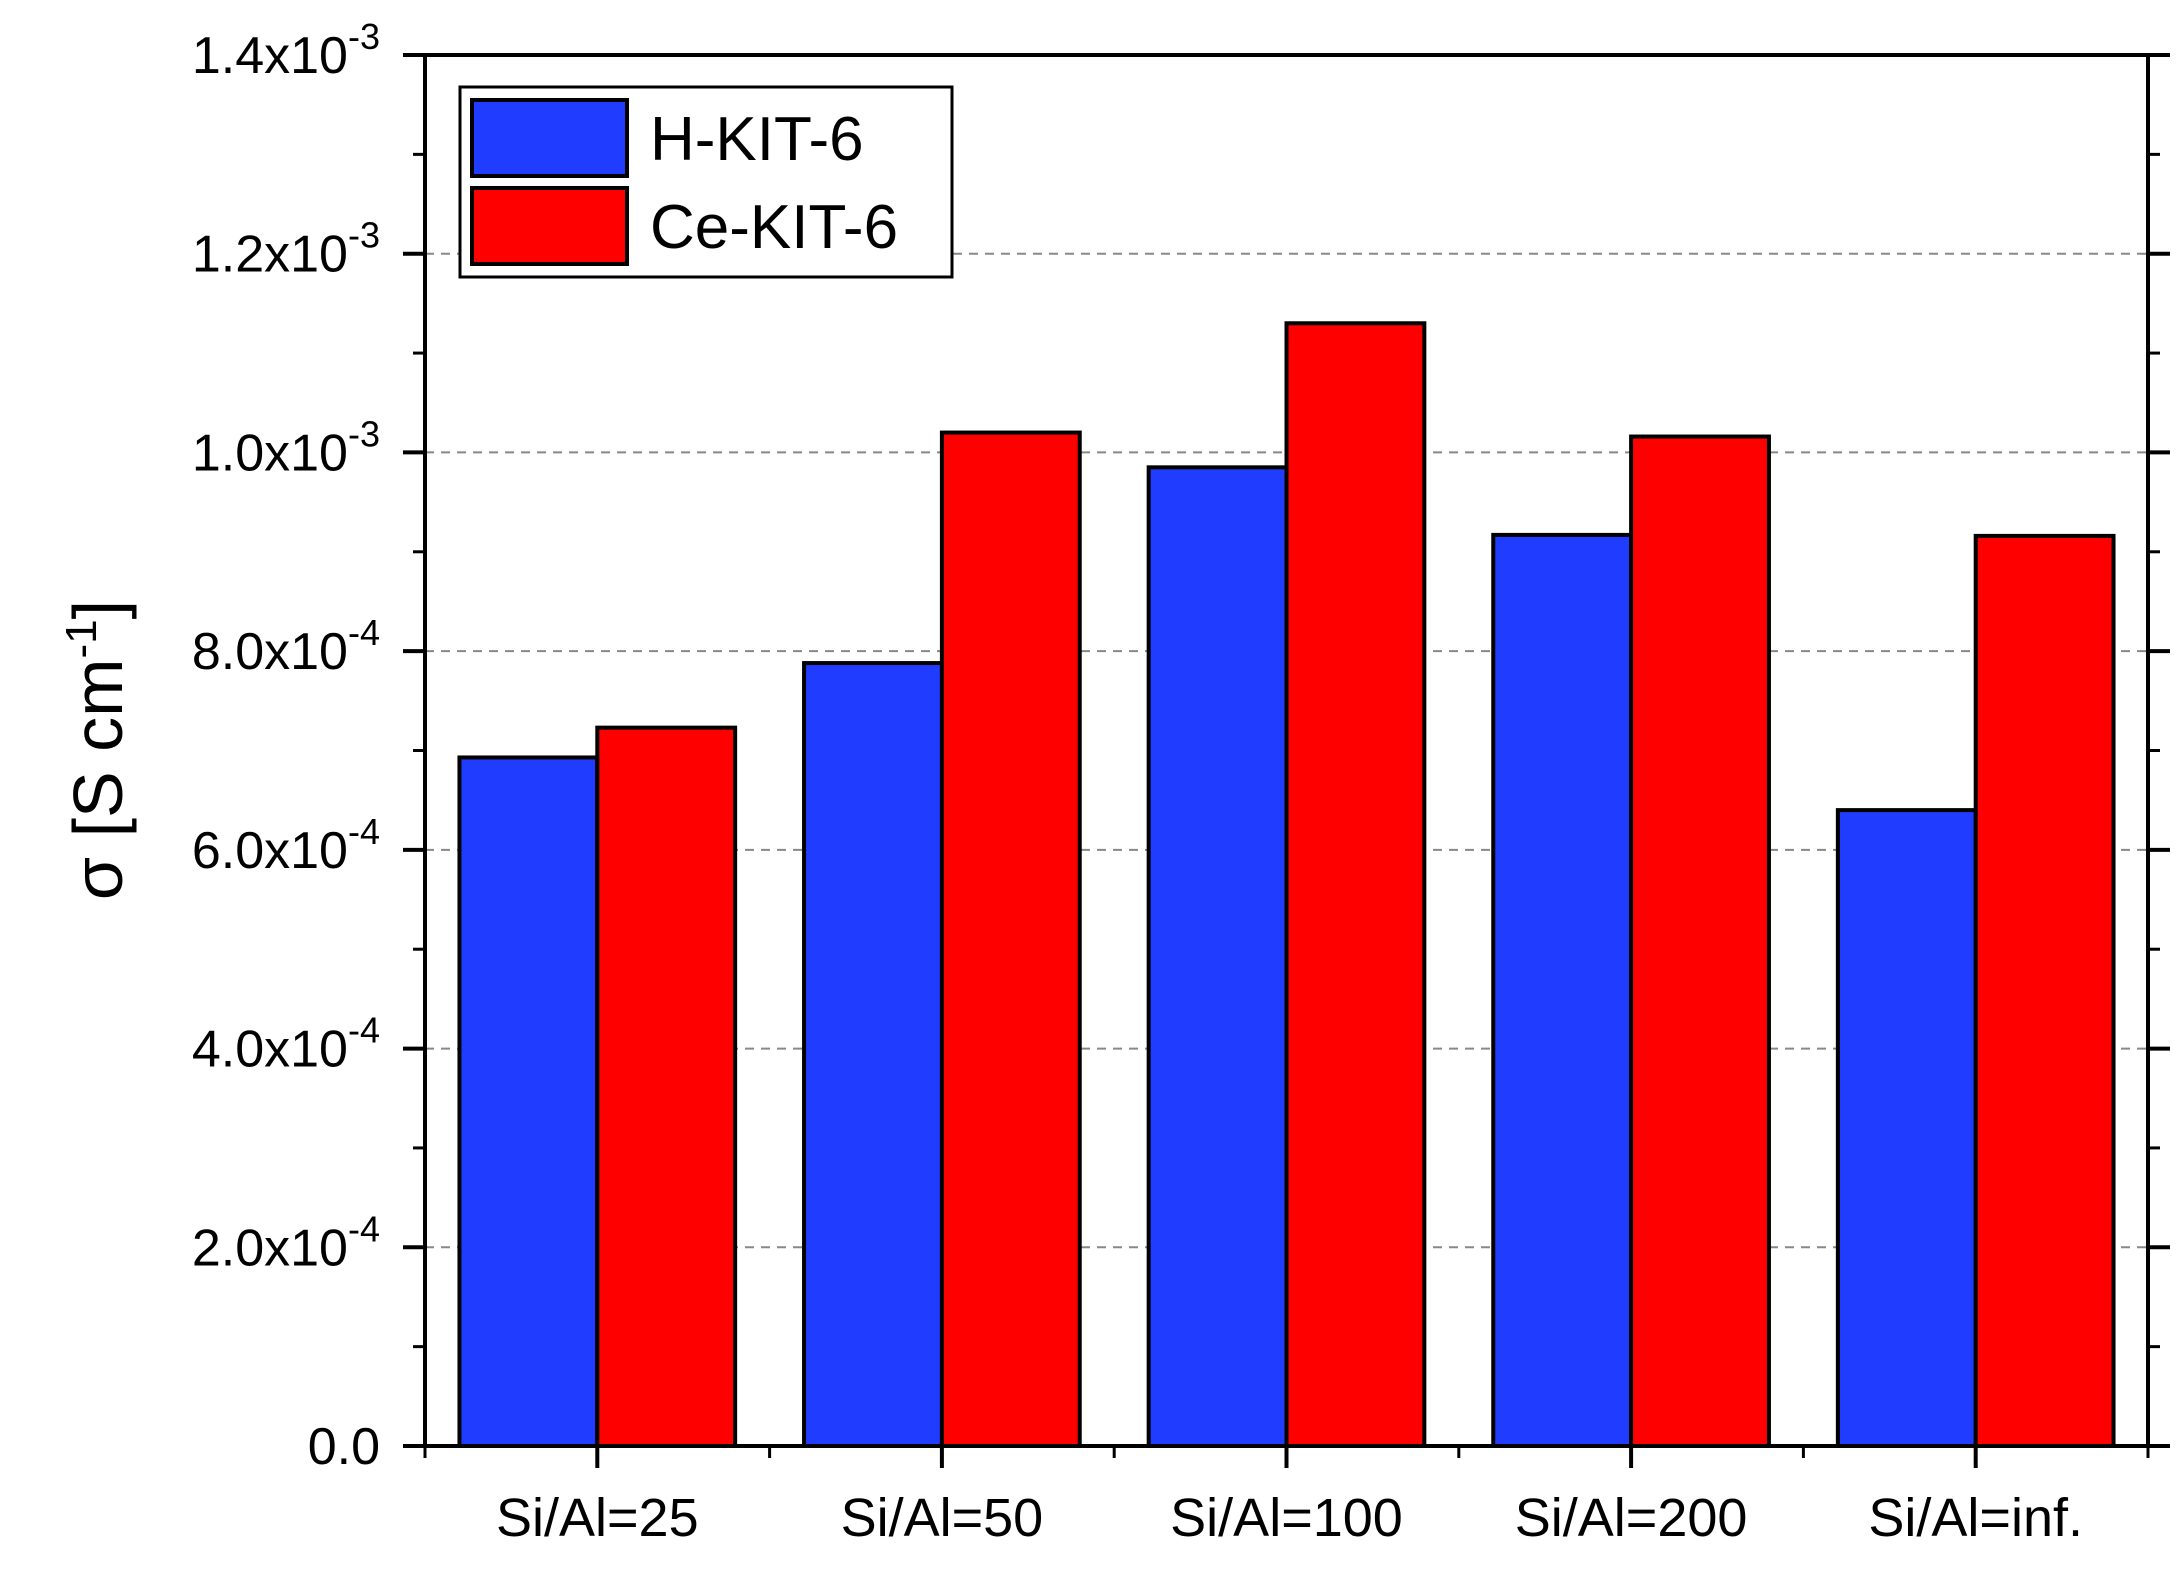  I want to click on x-tick-label-3: Si/Al=200, so click(1631, 1518).